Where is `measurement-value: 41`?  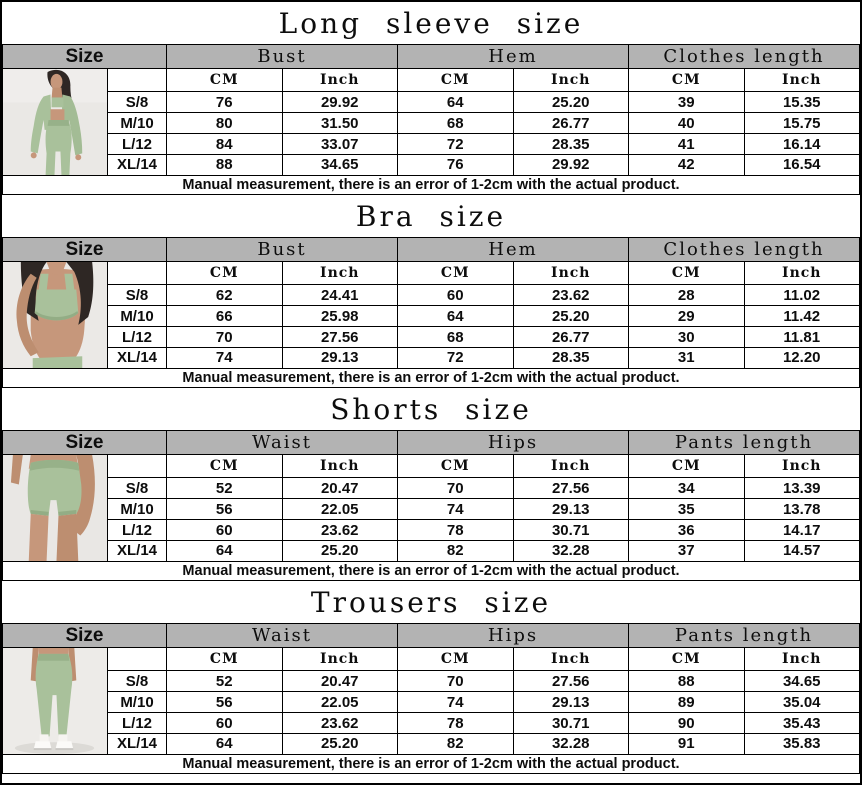
measurement-value: 41 is located at coordinates (686, 144).